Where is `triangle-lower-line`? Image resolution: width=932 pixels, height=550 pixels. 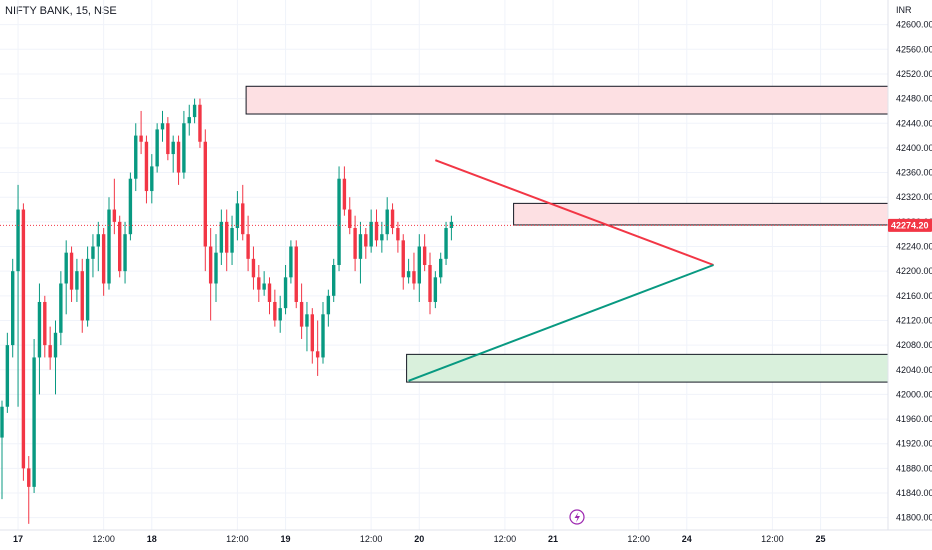
triangle-lower-line is located at coordinates (561, 323).